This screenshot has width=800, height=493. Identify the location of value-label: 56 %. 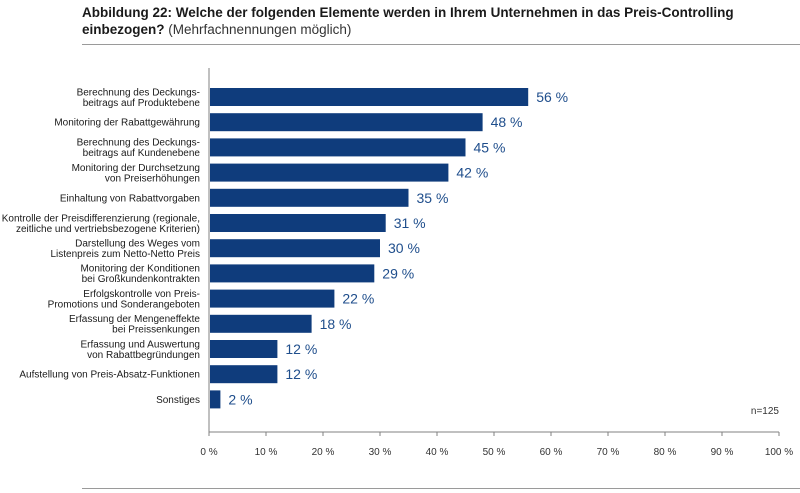
(552, 97).